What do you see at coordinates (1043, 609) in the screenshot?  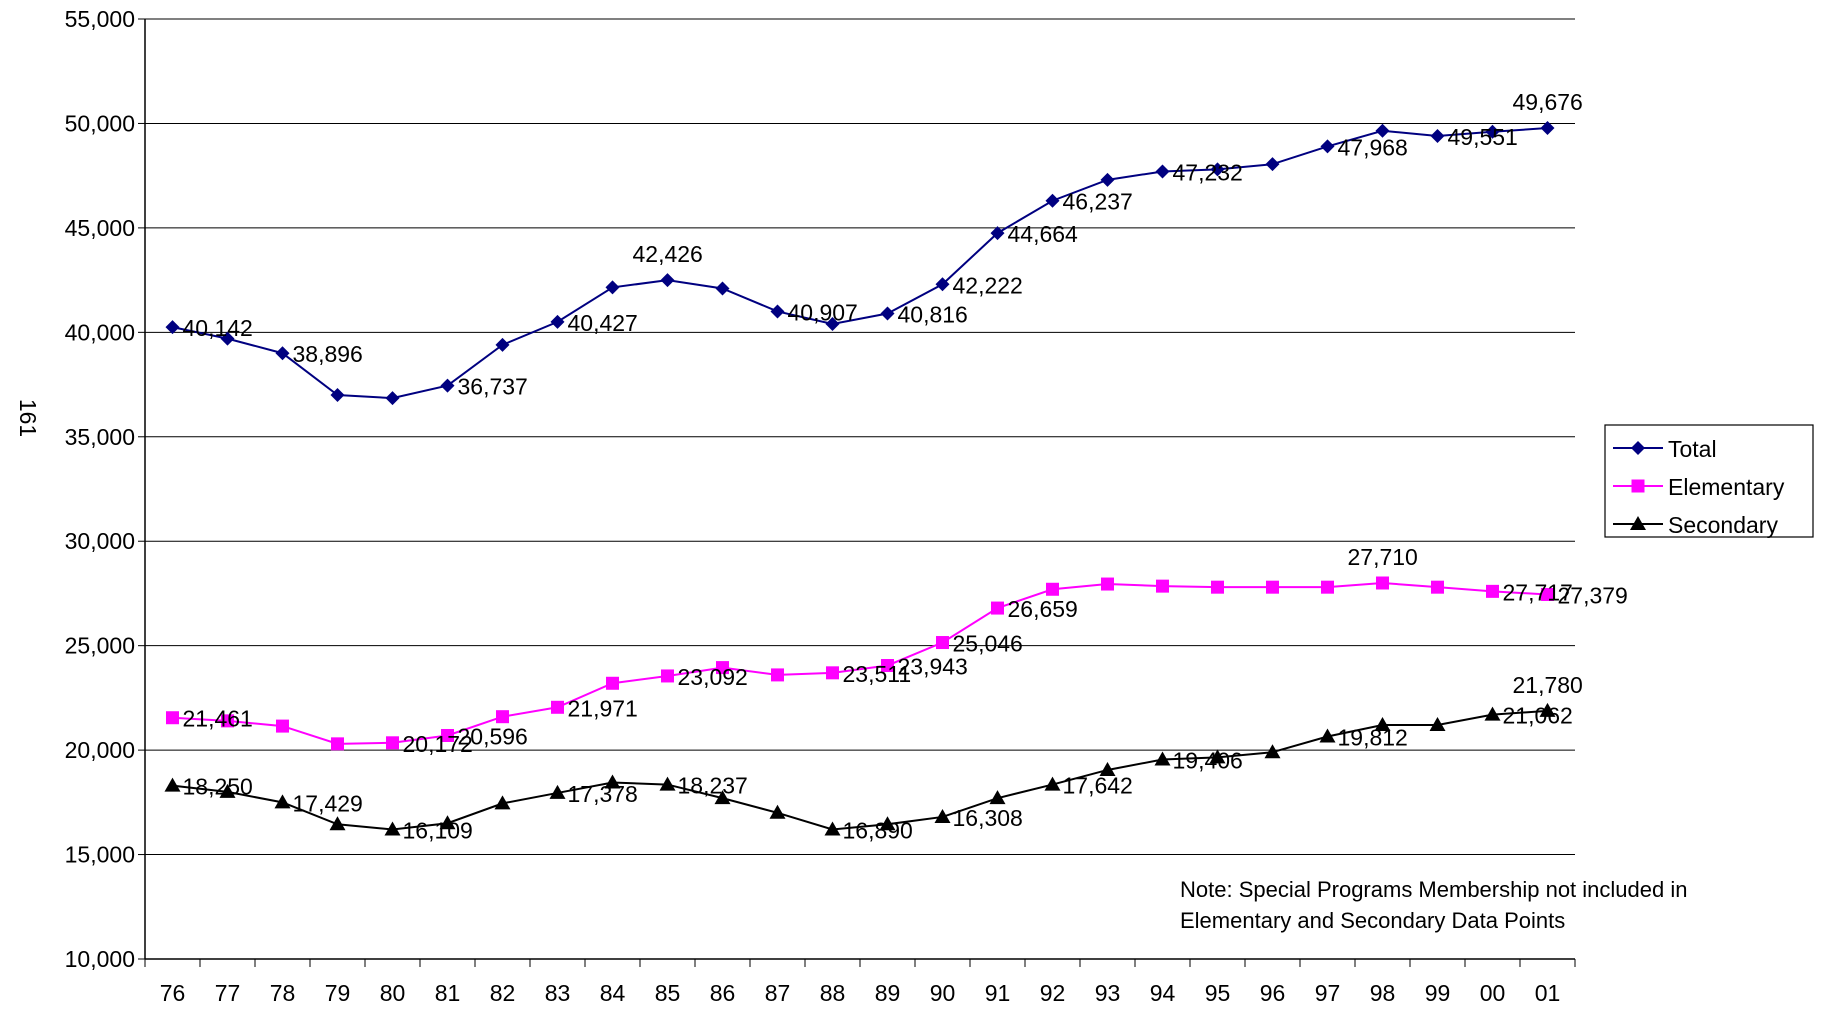 I see `data-label: 26,659` at bounding box center [1043, 609].